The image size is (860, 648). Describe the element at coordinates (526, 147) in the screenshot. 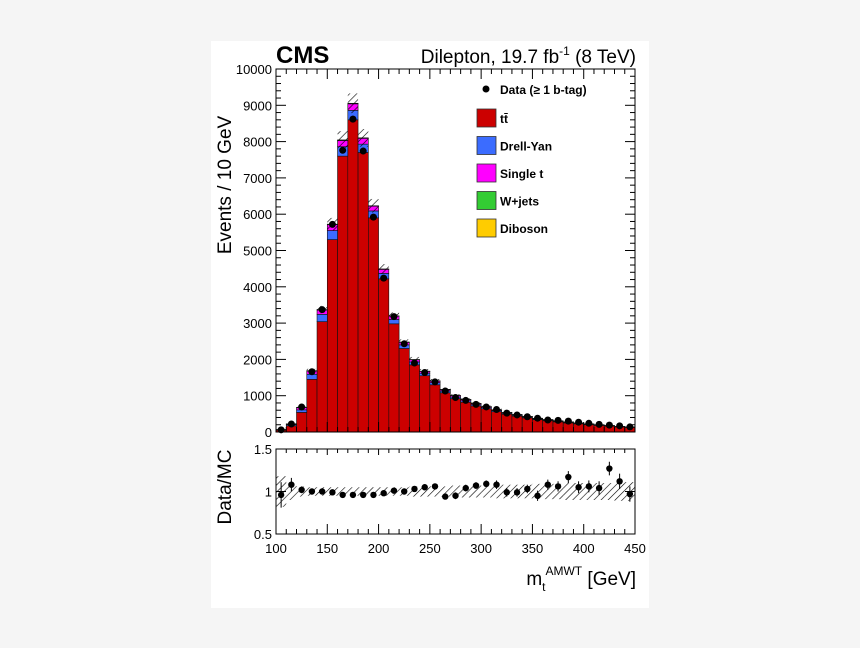

I see `legend-label-1: Drell-Yan` at that location.